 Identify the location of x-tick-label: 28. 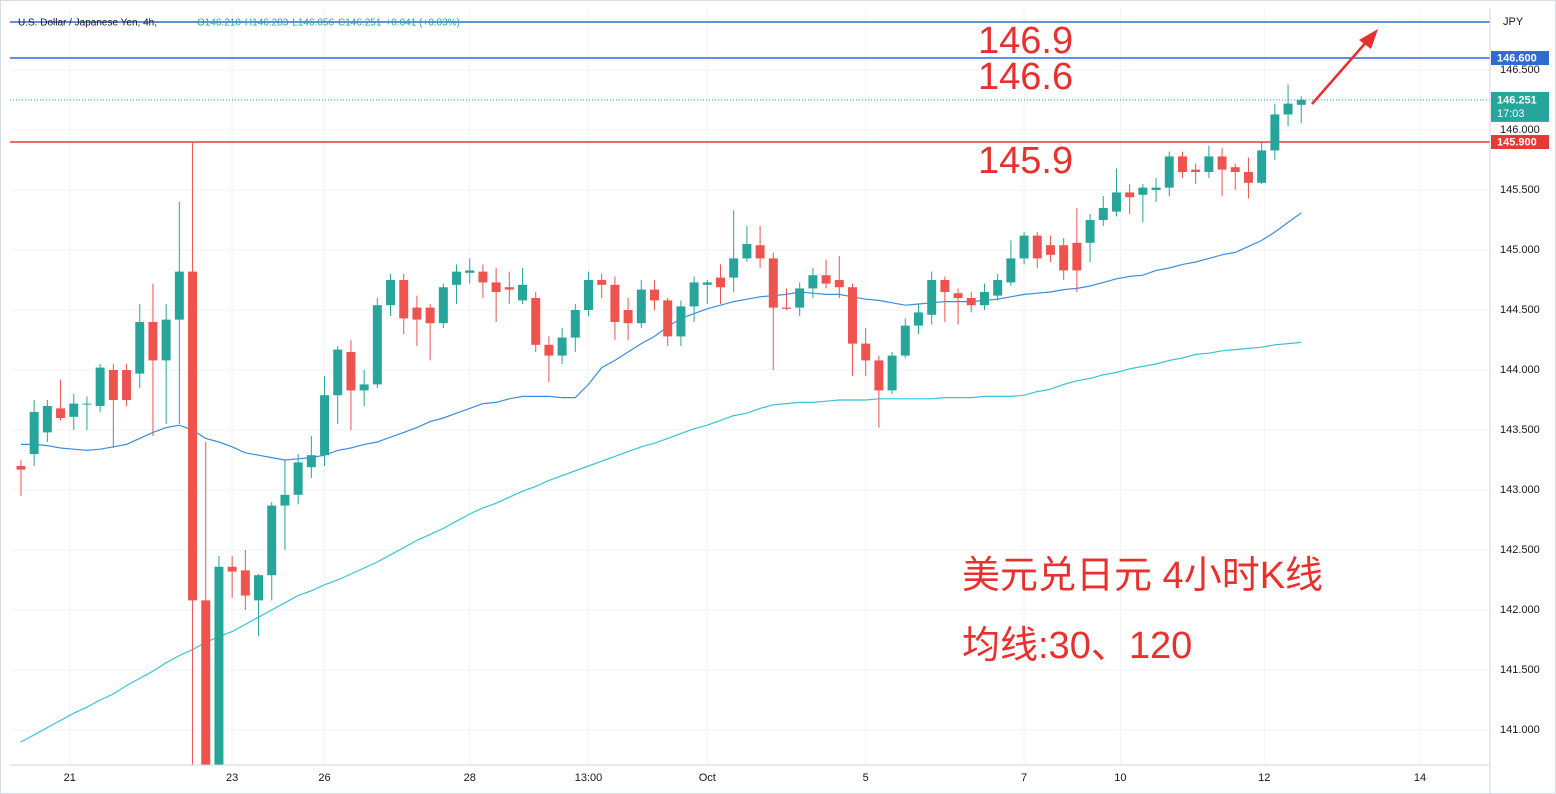
(470, 778).